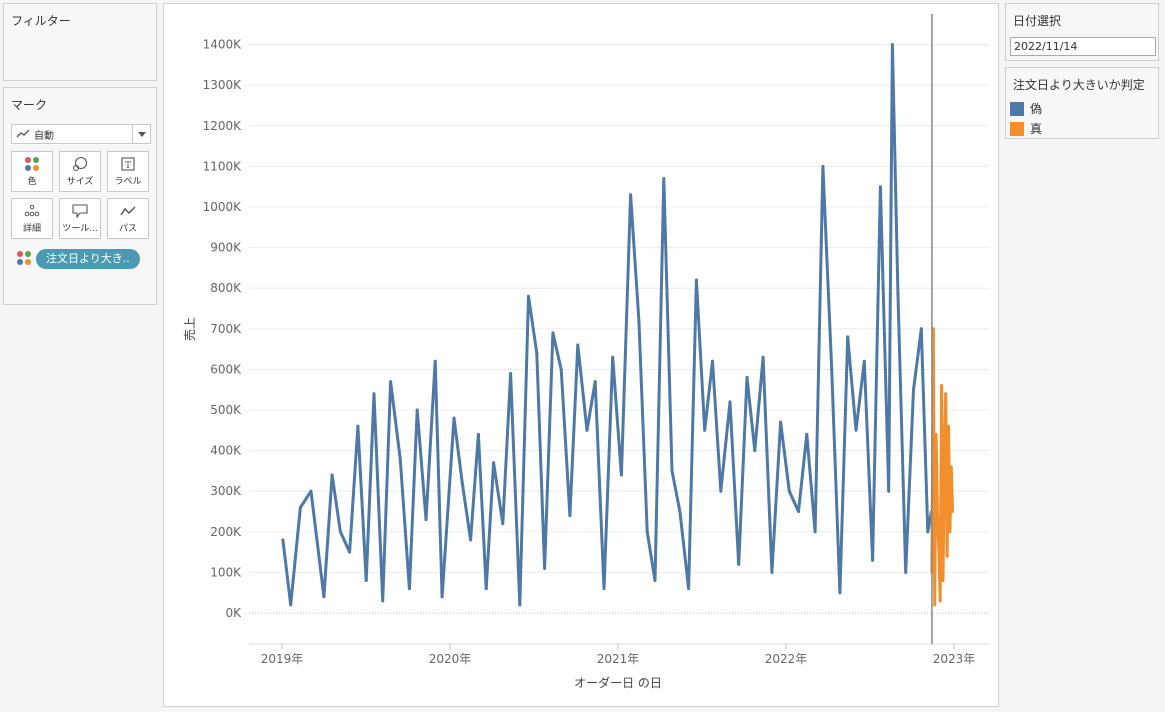 The width and height of the screenshot is (1165, 712). I want to click on label-button: T ラベル, so click(128, 171).